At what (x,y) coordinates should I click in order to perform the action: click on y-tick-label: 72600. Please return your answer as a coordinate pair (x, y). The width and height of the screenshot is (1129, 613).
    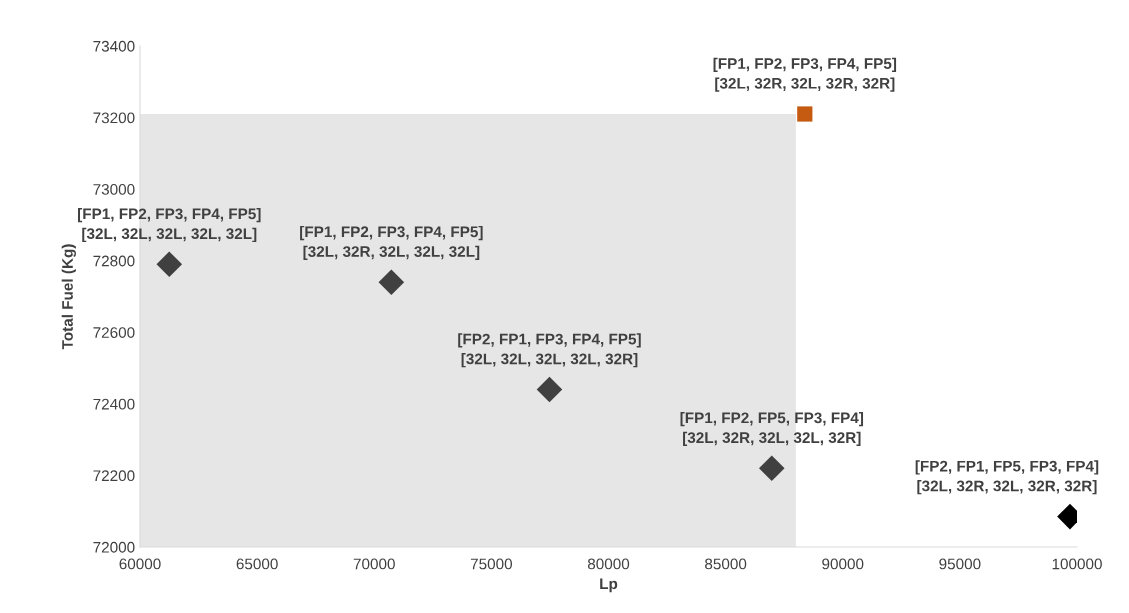
    Looking at the image, I should click on (114, 332).